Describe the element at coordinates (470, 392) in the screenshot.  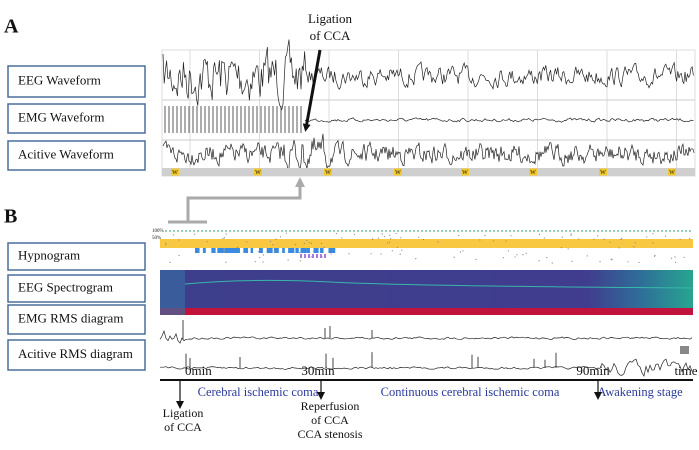
I see `phase-label: Continuous cerebral ischemic coma` at that location.